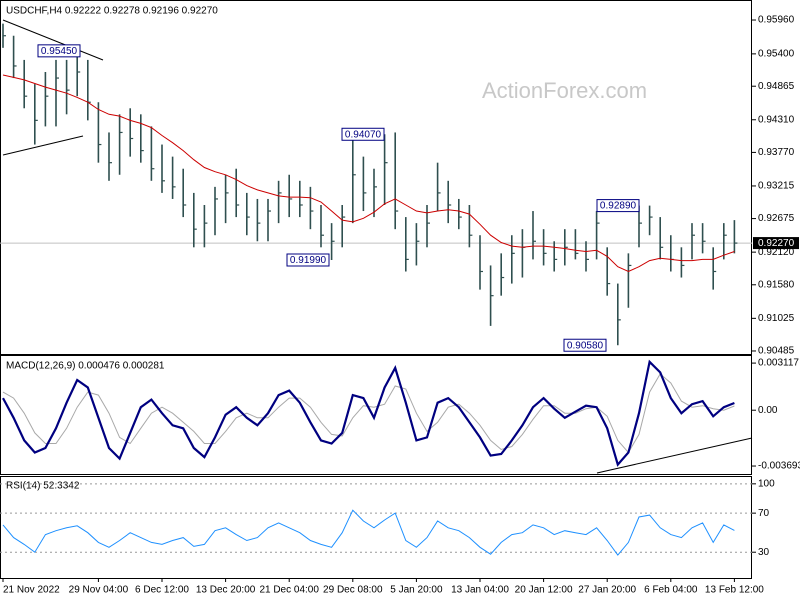 This screenshot has height=600, width=800. What do you see at coordinates (776, 54) in the screenshot?
I see `y-tick-label: 0.95400` at bounding box center [776, 54].